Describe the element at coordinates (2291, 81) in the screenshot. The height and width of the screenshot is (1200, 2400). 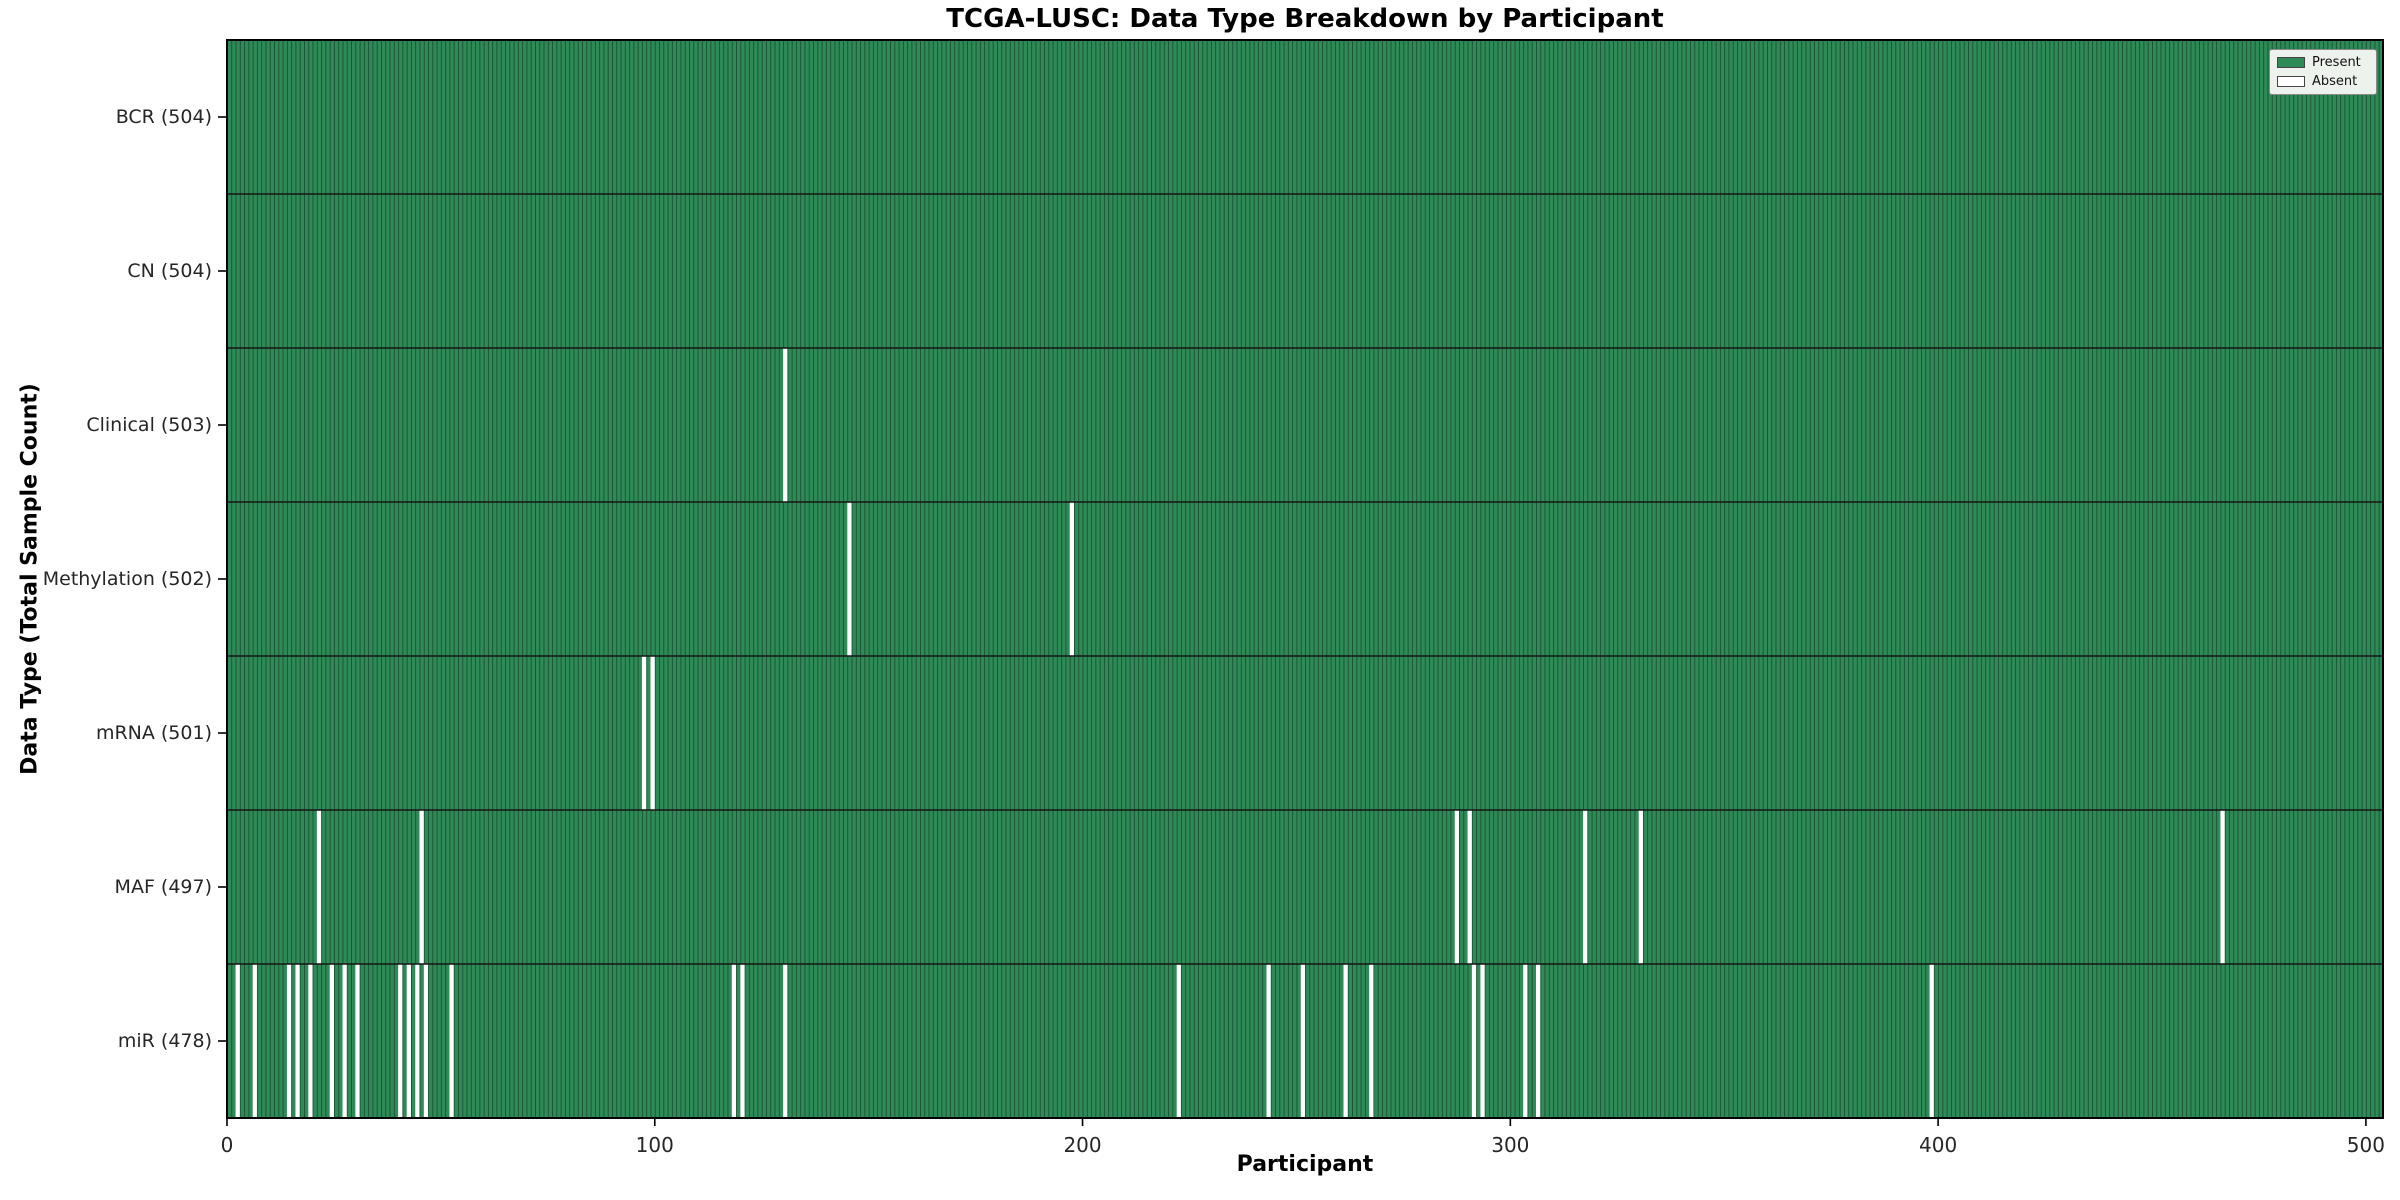
I see `legend-swatch-absent` at that location.